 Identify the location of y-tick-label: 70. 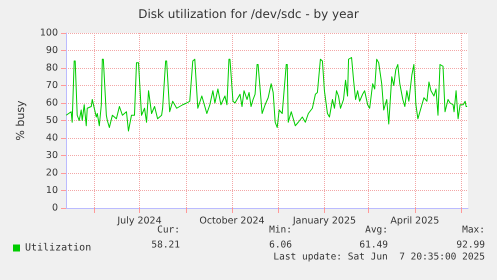
(52, 85).